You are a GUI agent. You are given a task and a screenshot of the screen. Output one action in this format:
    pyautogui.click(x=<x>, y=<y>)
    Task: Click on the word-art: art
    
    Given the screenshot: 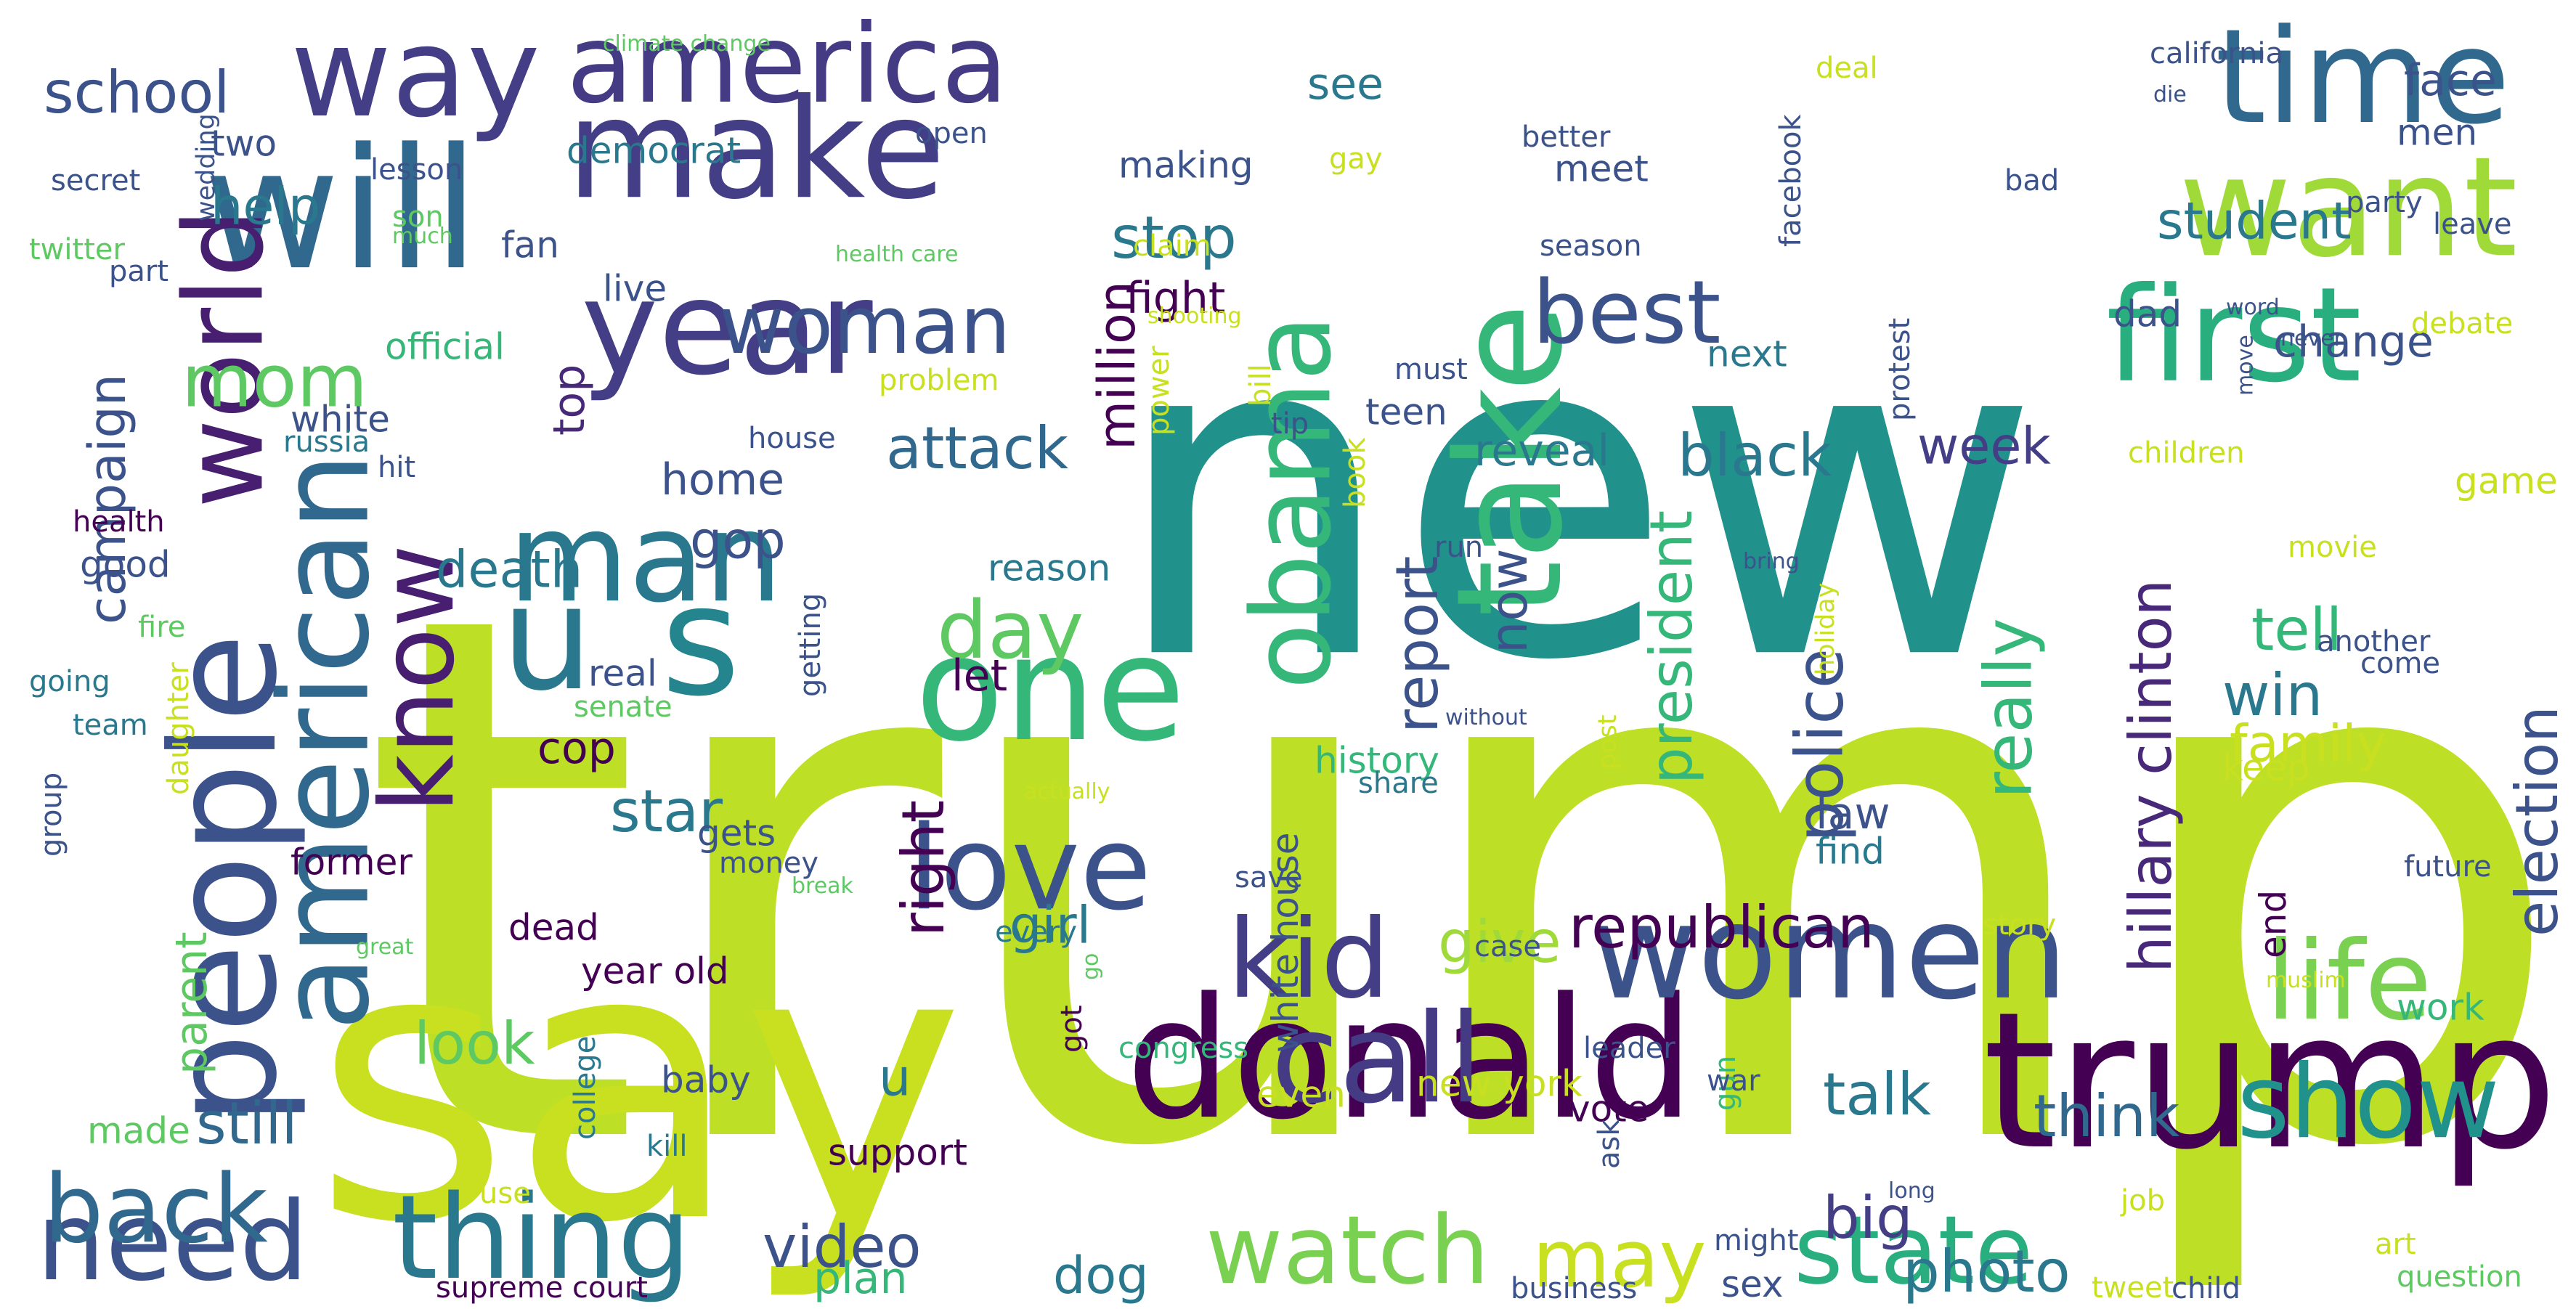 What is the action you would take?
    pyautogui.click(x=2396, y=1244)
    